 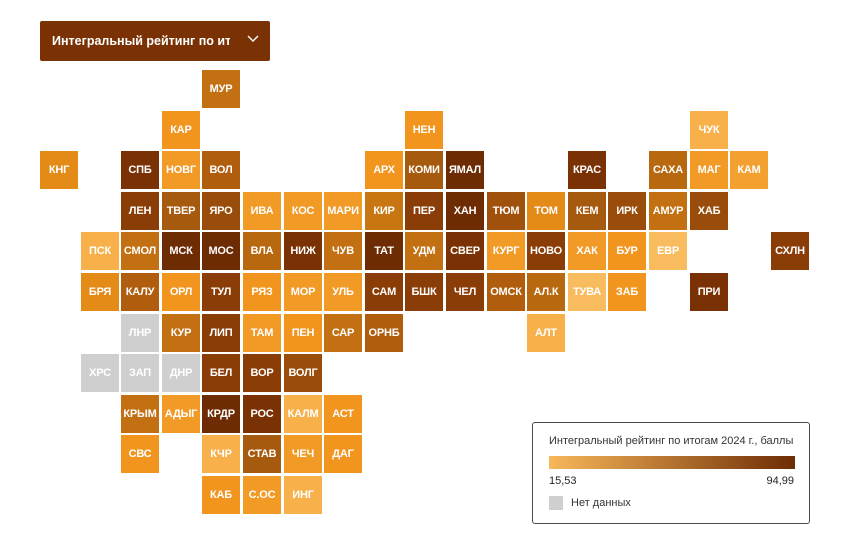 What do you see at coordinates (465, 211) in the screenshot?
I see `region-tile-хан: ХАН` at bounding box center [465, 211].